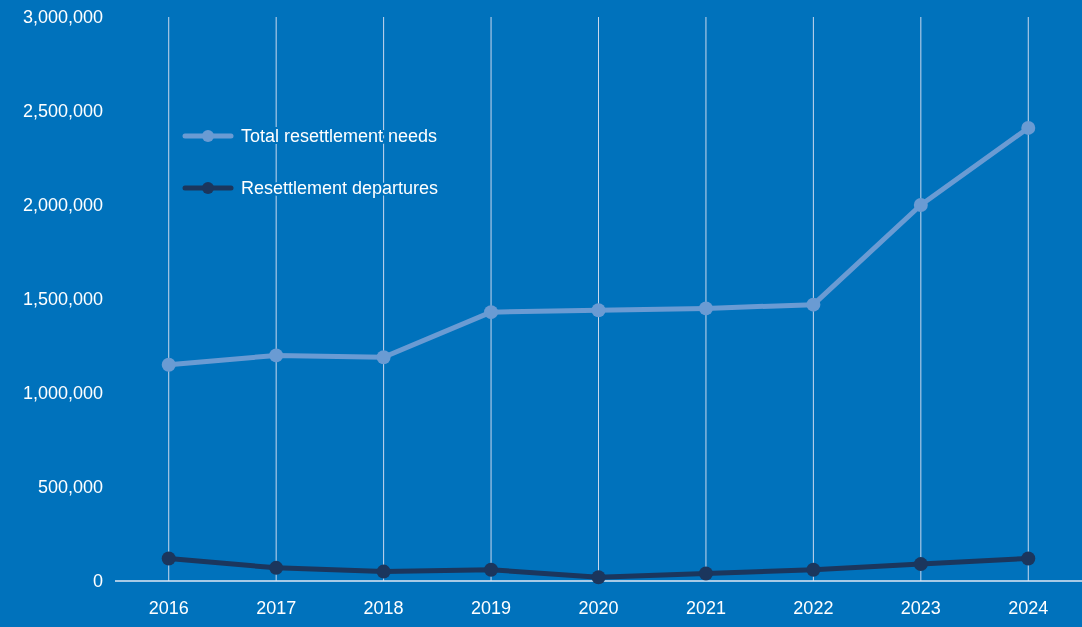  I want to click on y-tick-label: 1,000,000, so click(62, 393).